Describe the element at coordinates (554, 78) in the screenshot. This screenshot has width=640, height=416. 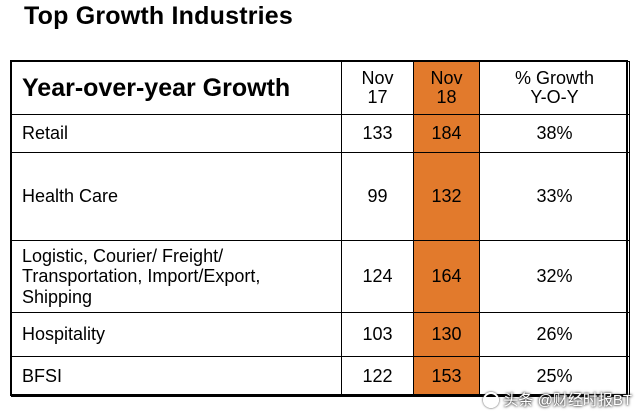
I see `header-growth-line1: % Growth` at that location.